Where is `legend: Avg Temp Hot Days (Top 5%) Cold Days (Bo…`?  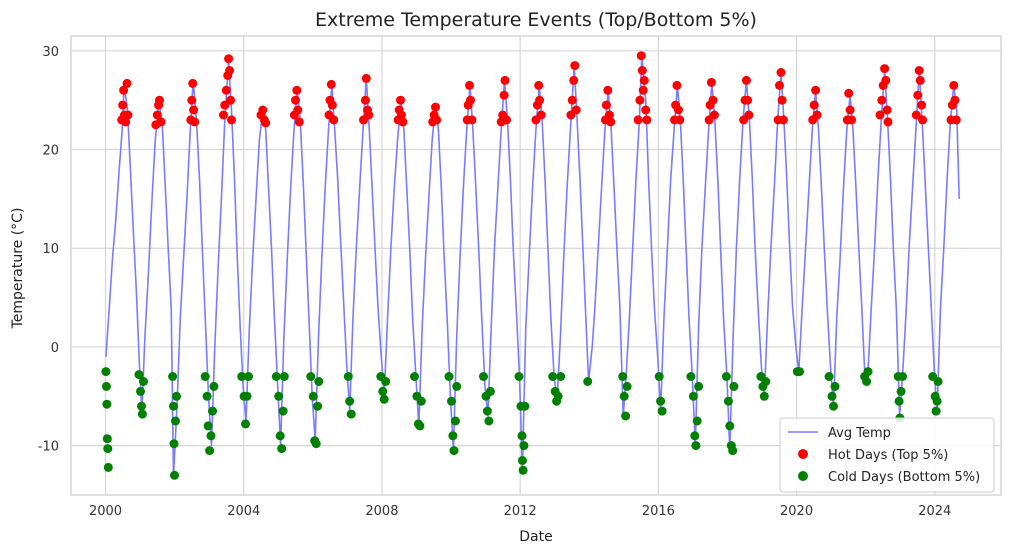
legend: Avg Temp Hot Days (Top 5%) Cold Days (Bo… is located at coordinates (887, 455).